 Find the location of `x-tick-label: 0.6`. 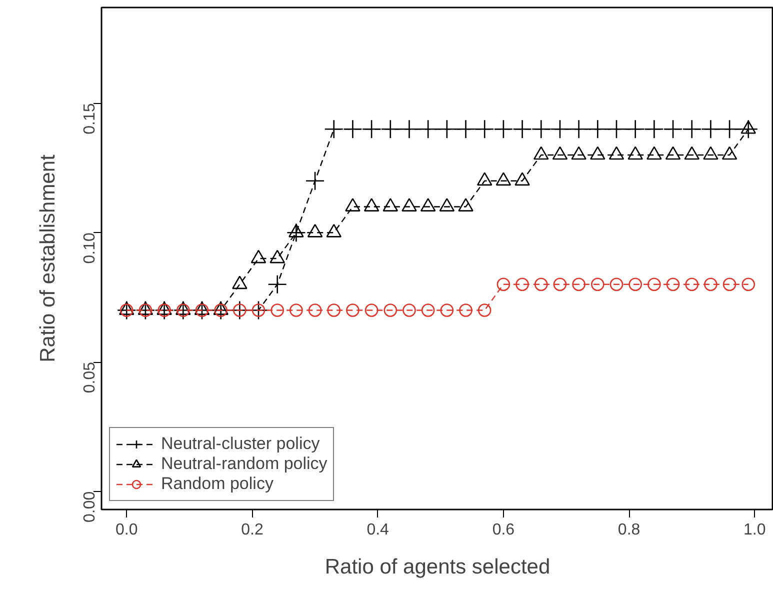

x-tick-label: 0.6 is located at coordinates (503, 530).